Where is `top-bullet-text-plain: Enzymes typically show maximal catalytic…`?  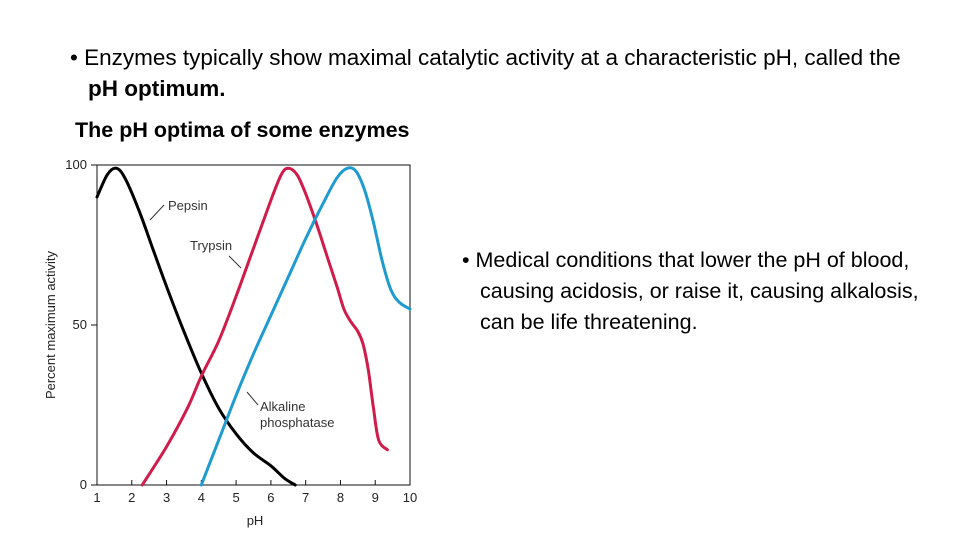
top-bullet-text-plain: Enzymes typically show maximal catalytic… is located at coordinates (489, 57).